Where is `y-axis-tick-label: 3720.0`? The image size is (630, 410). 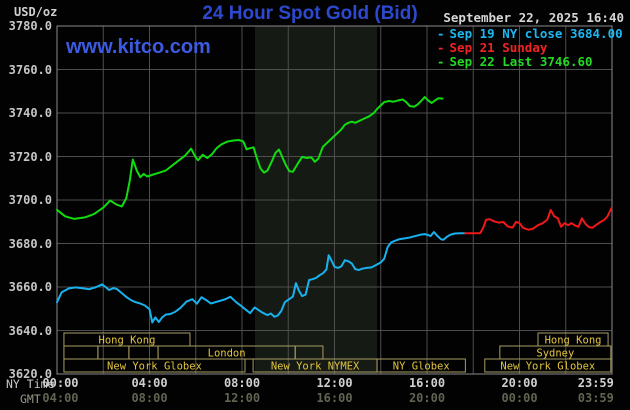
y-axis-tick-label: 3720.0 is located at coordinates (30, 156).